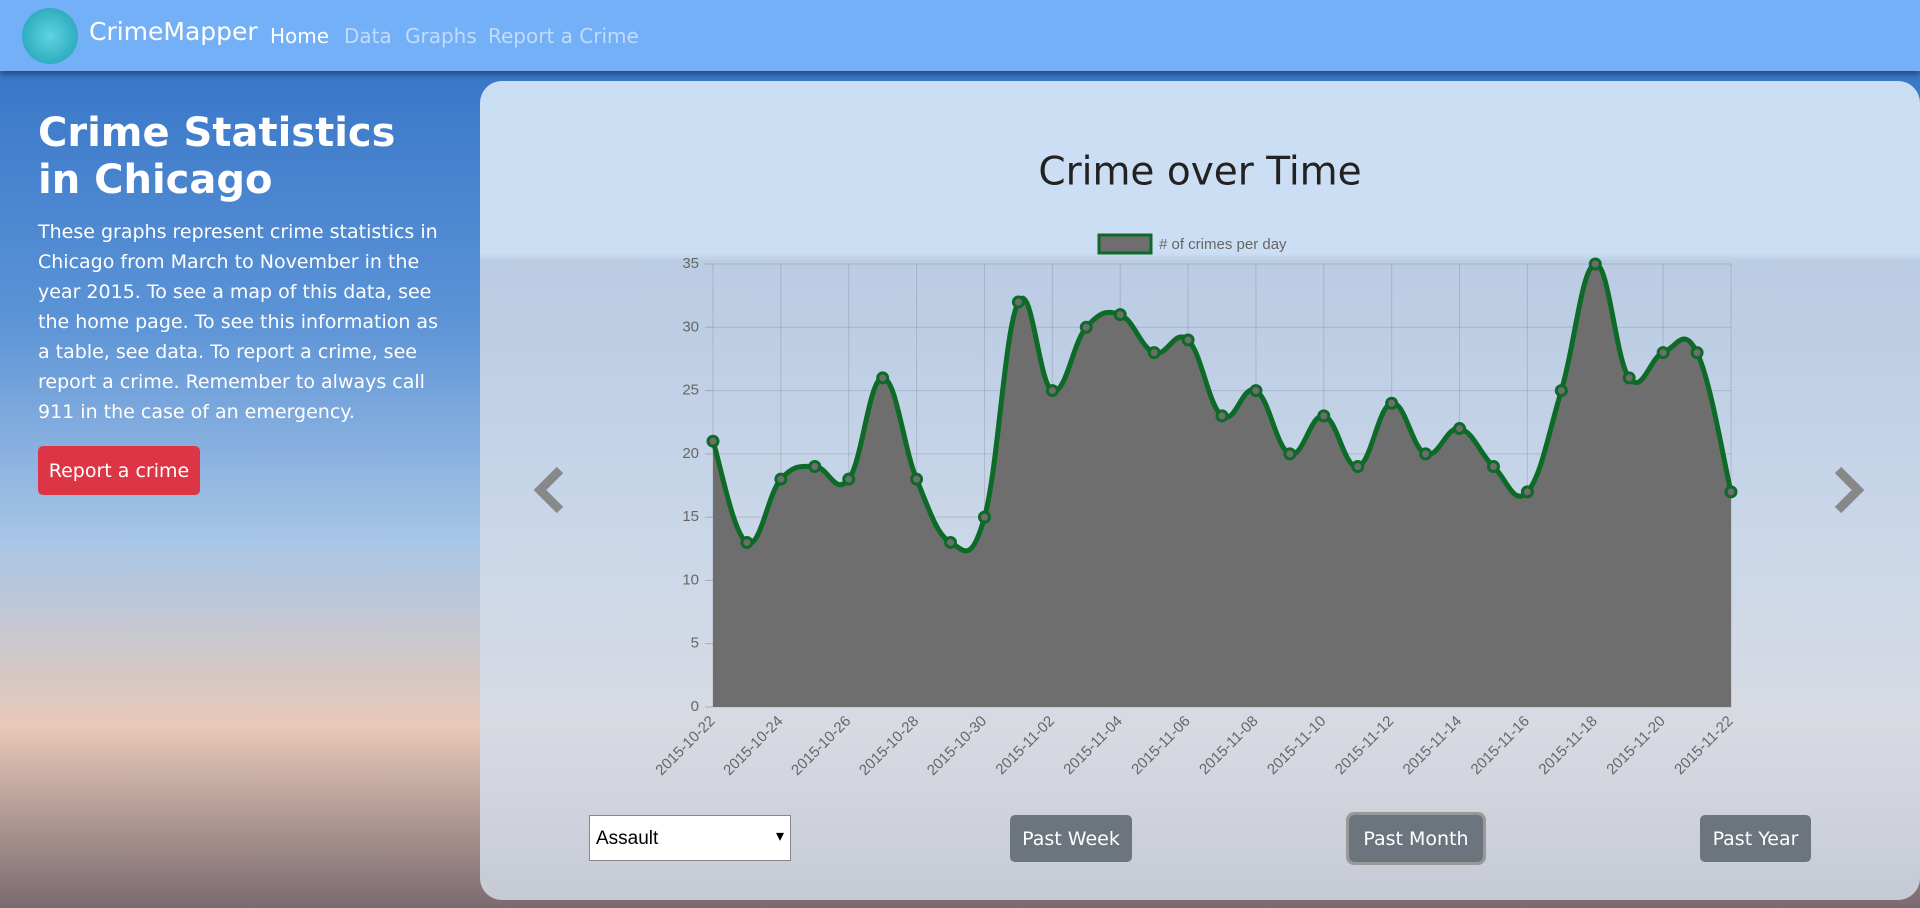 The width and height of the screenshot is (1920, 908). What do you see at coordinates (1432, 745) in the screenshot?
I see `x-tick-label: 2015-11-14` at bounding box center [1432, 745].